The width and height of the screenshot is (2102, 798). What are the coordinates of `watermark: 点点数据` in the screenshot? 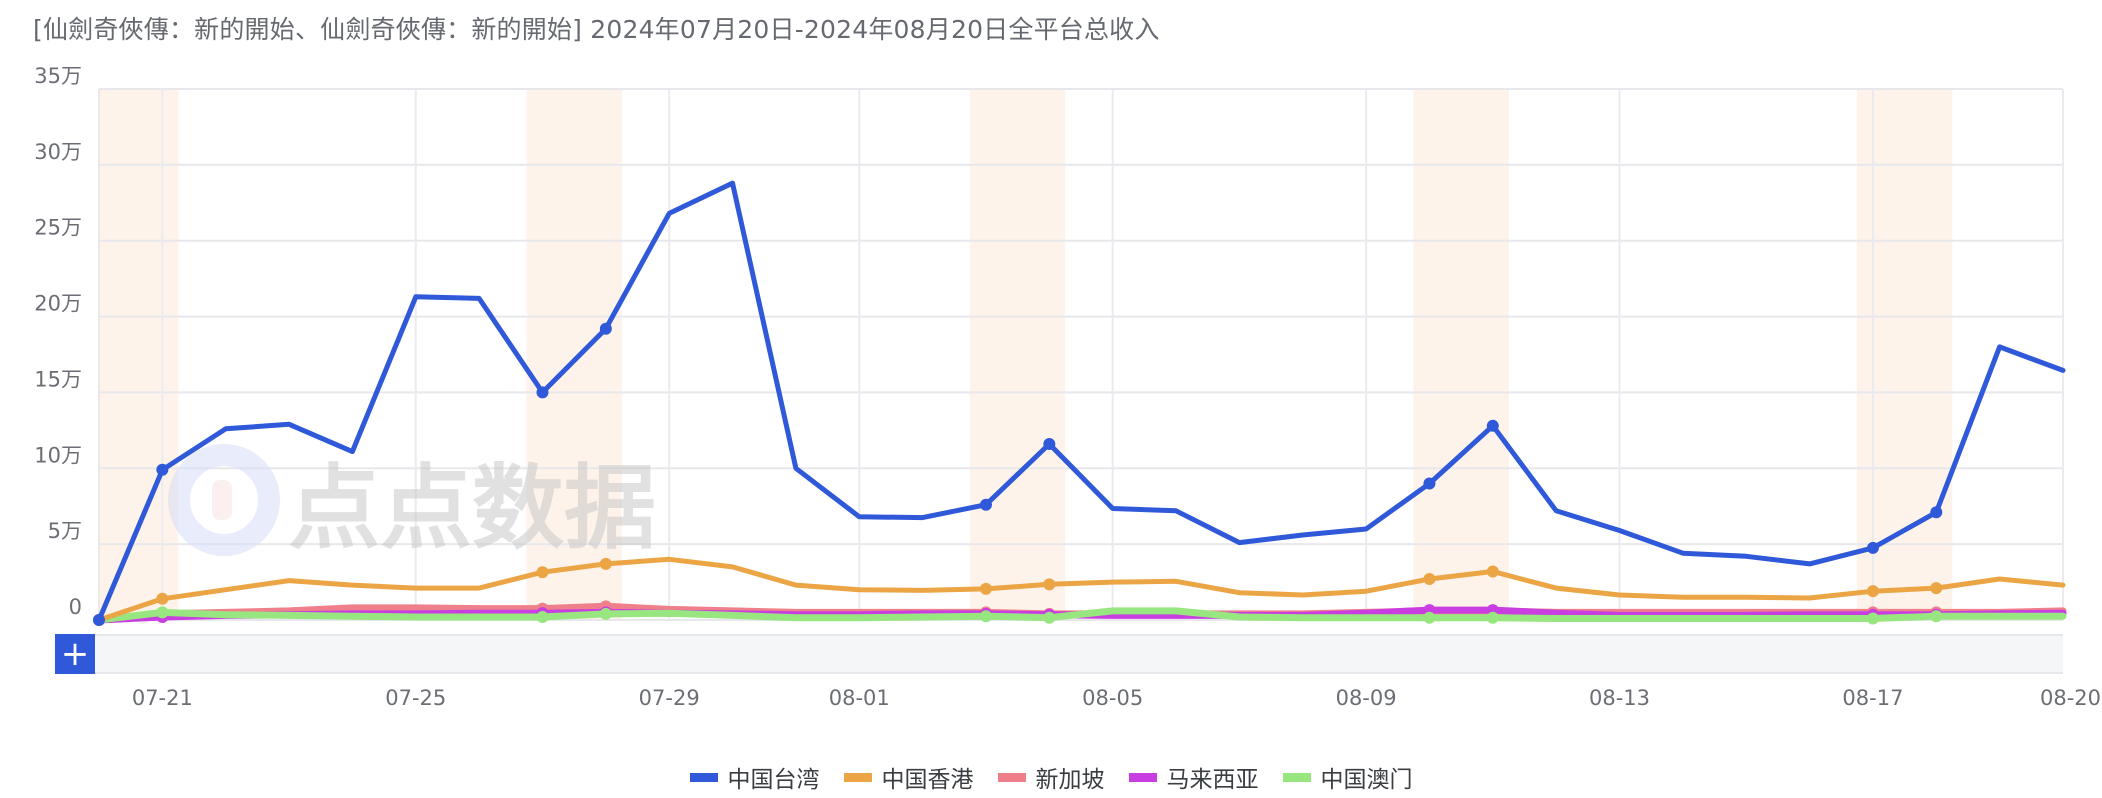 It's located at (412, 503).